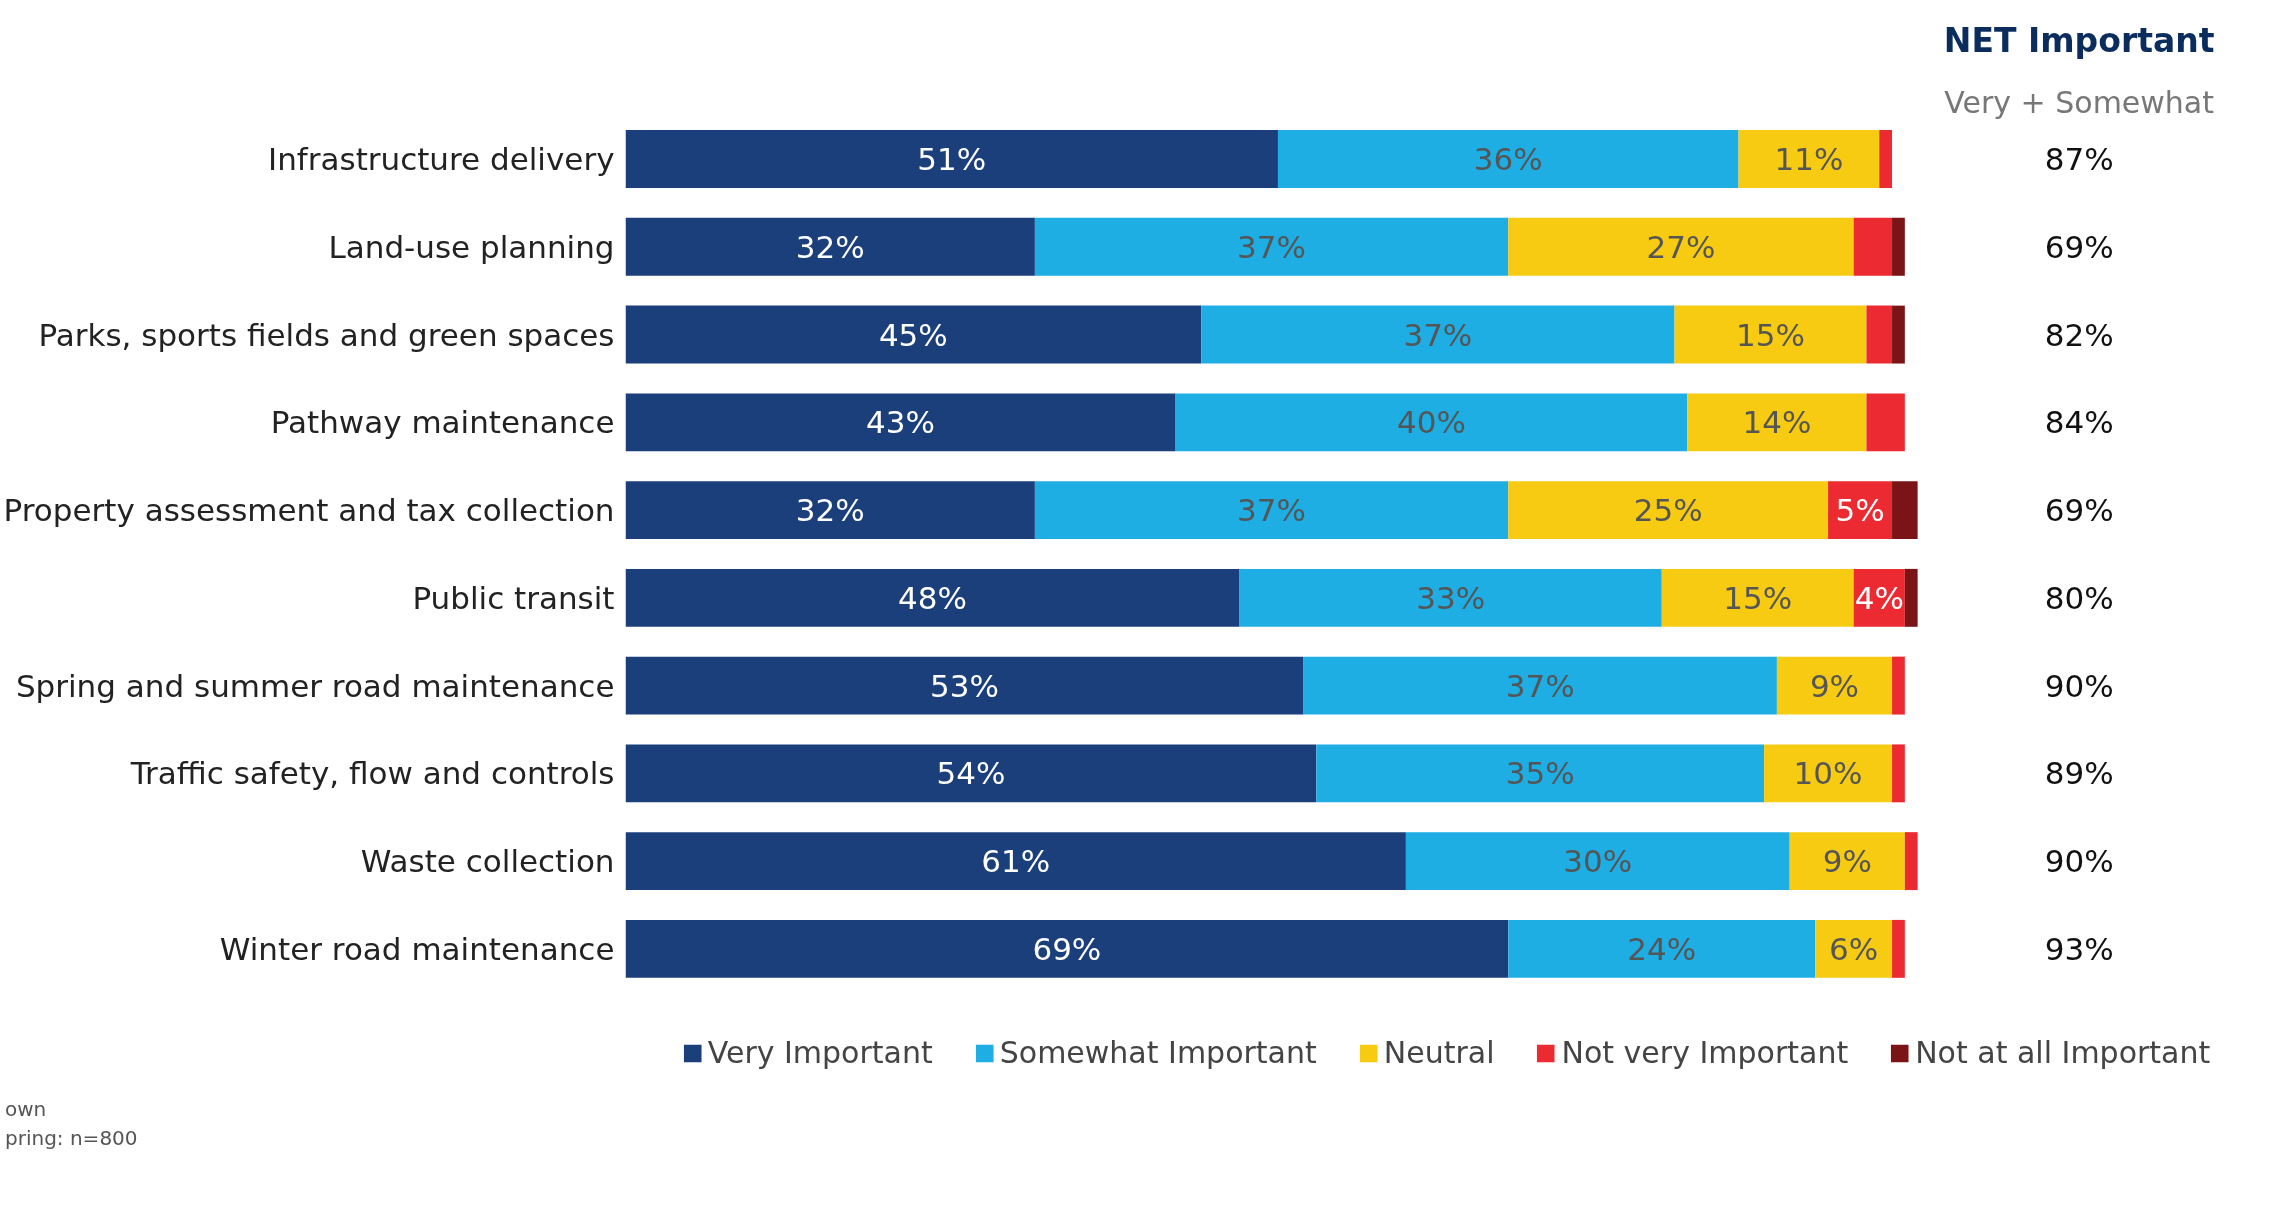 The width and height of the screenshot is (2271, 1210). Describe the element at coordinates (417, 948) in the screenshot. I see `y-tick-label: Winter road maintenance` at that location.